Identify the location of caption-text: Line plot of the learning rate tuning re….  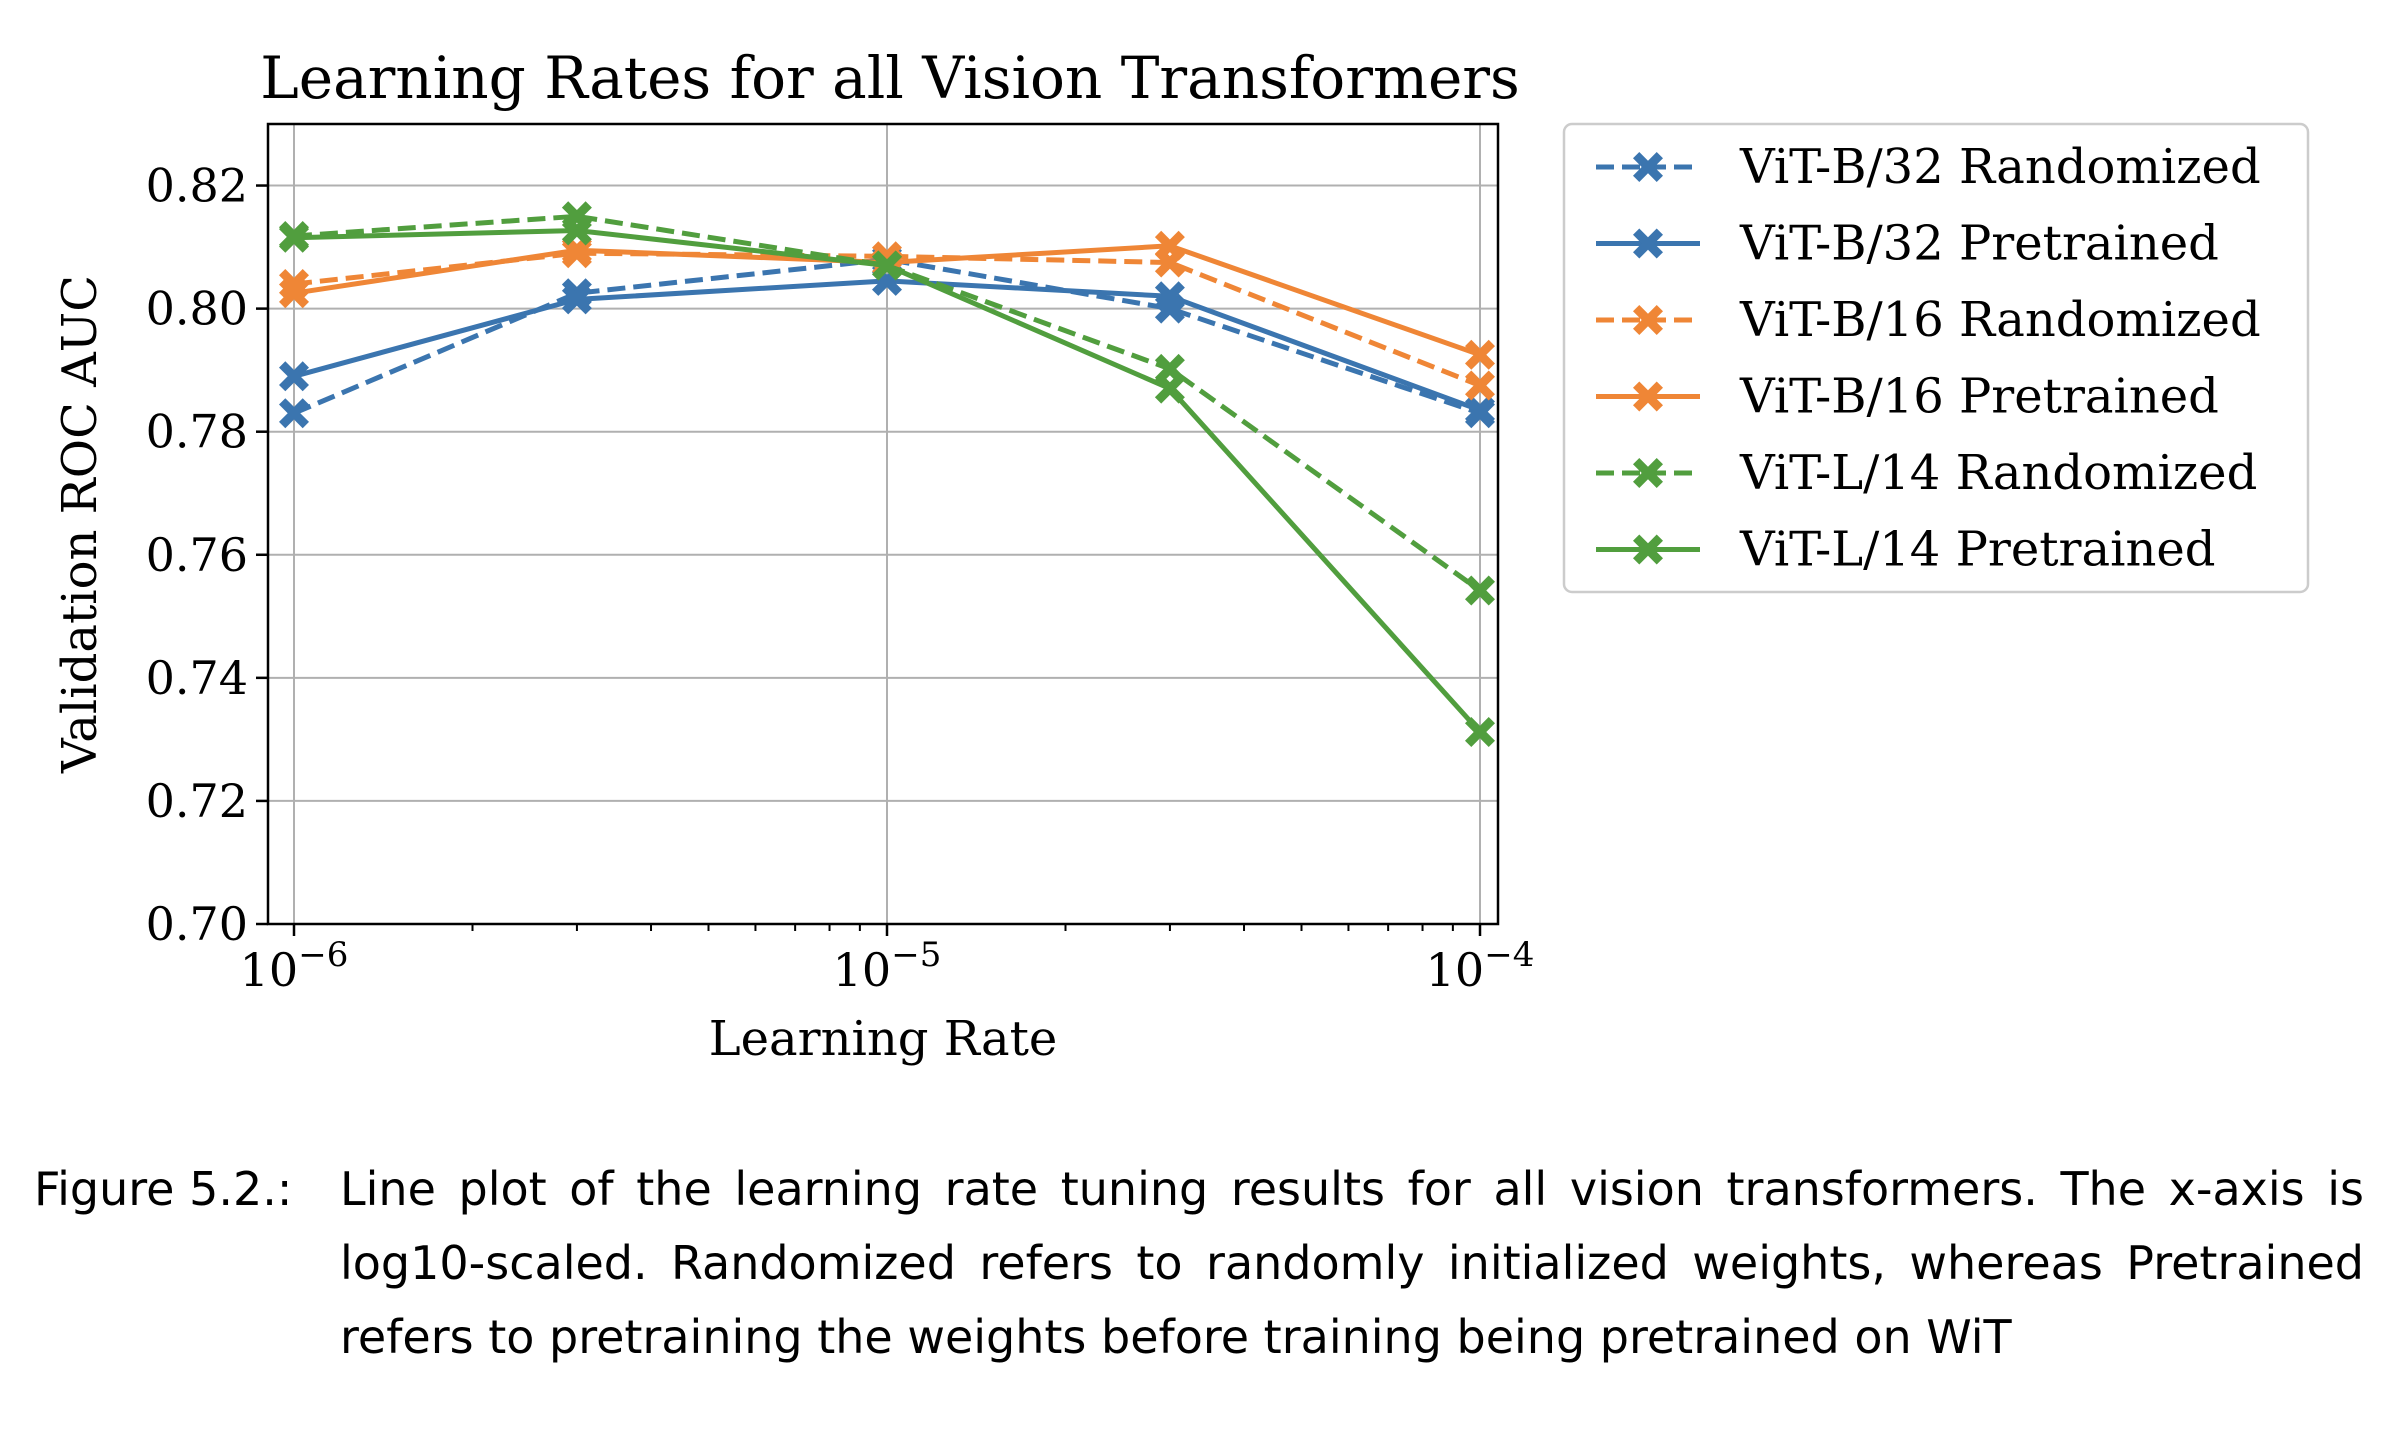
(1352, 1263).